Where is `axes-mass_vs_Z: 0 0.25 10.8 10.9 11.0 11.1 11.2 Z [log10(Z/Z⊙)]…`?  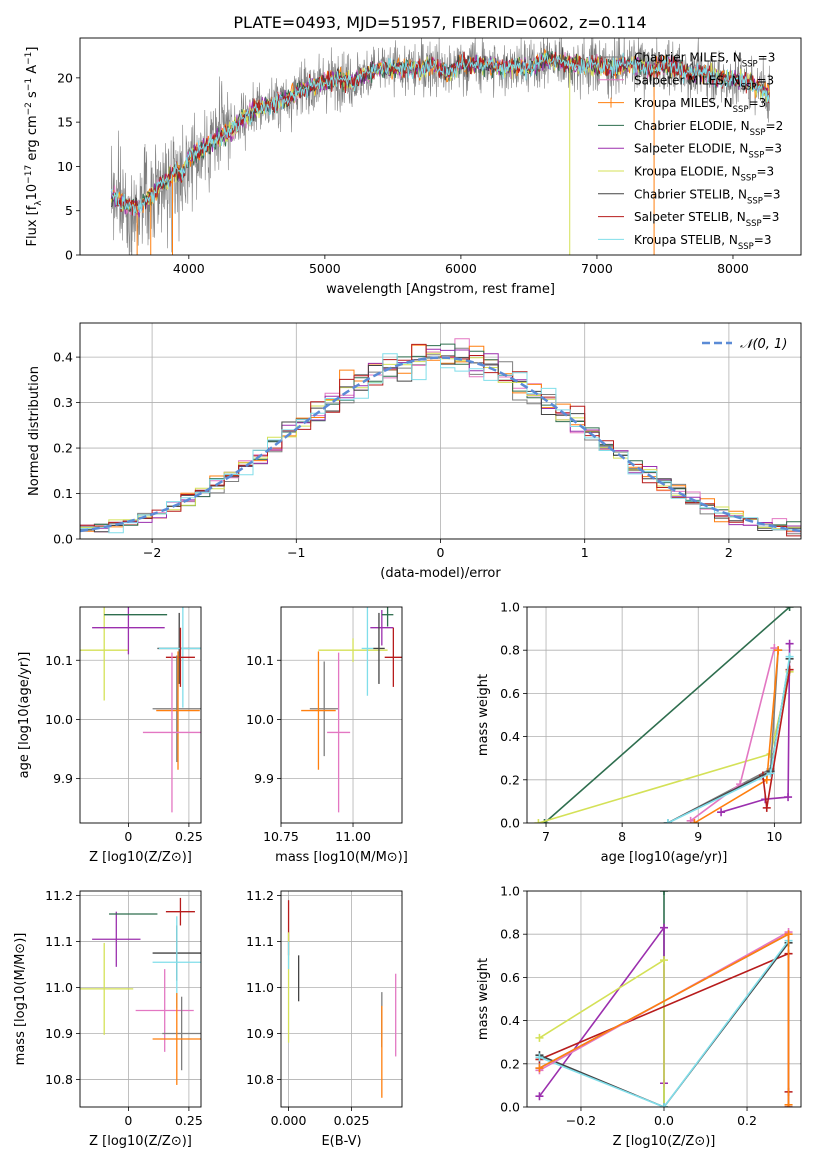 axes-mass_vs_Z: 0 0.25 10.8 10.9 11.0 11.1 11.2 Z [log10(Z/Z⊙)]… is located at coordinates (108, 1018).